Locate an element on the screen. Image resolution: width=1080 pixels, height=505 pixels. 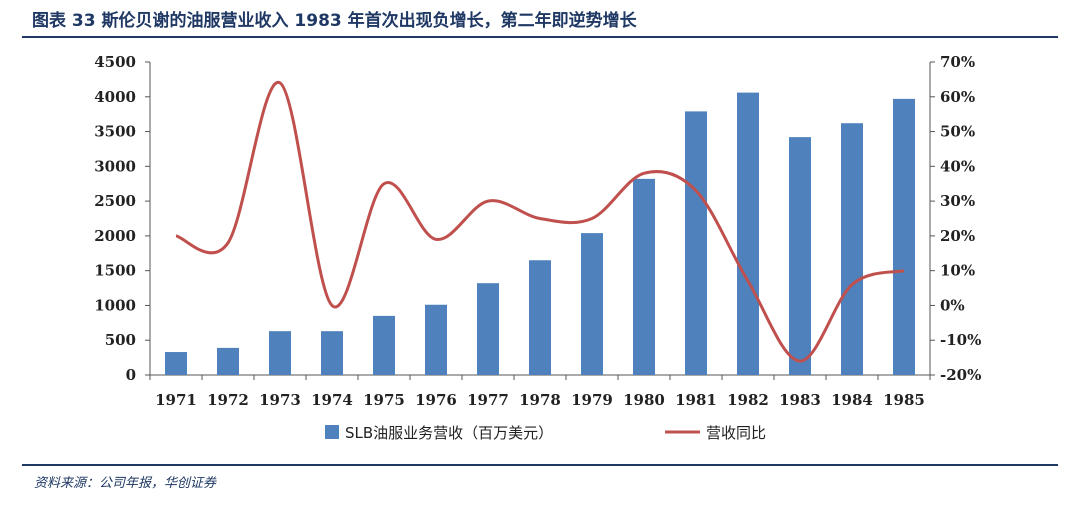
left-axis-tick-label: 4000 is located at coordinates (115, 97).